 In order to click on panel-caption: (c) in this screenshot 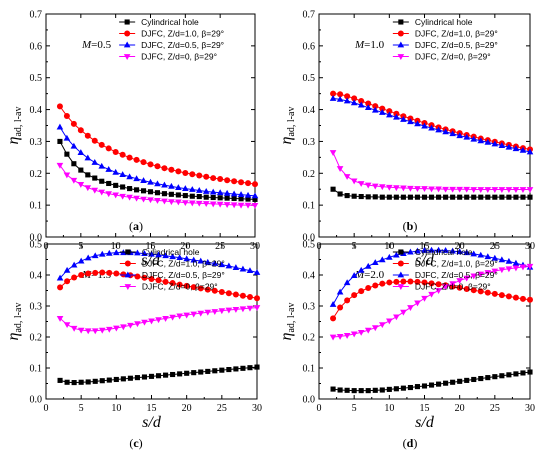, I will do `click(135, 443)`.